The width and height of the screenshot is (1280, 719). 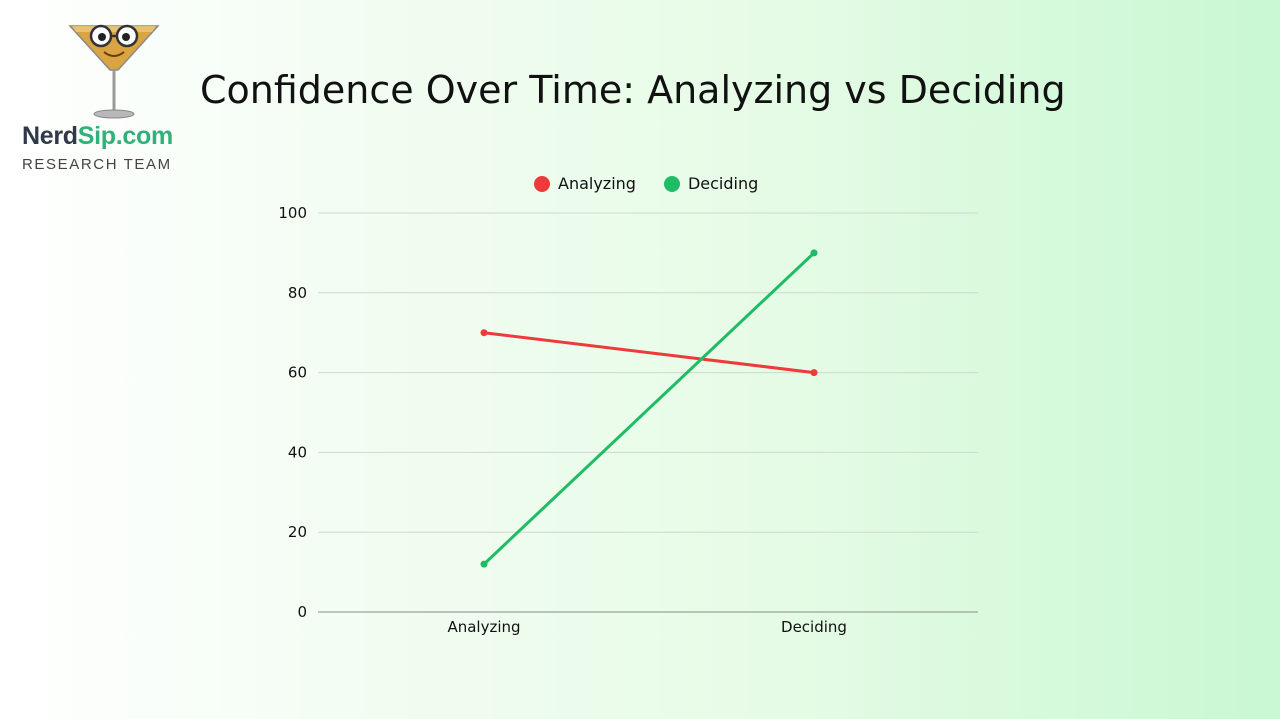 I want to click on chart-series, so click(x=649, y=408).